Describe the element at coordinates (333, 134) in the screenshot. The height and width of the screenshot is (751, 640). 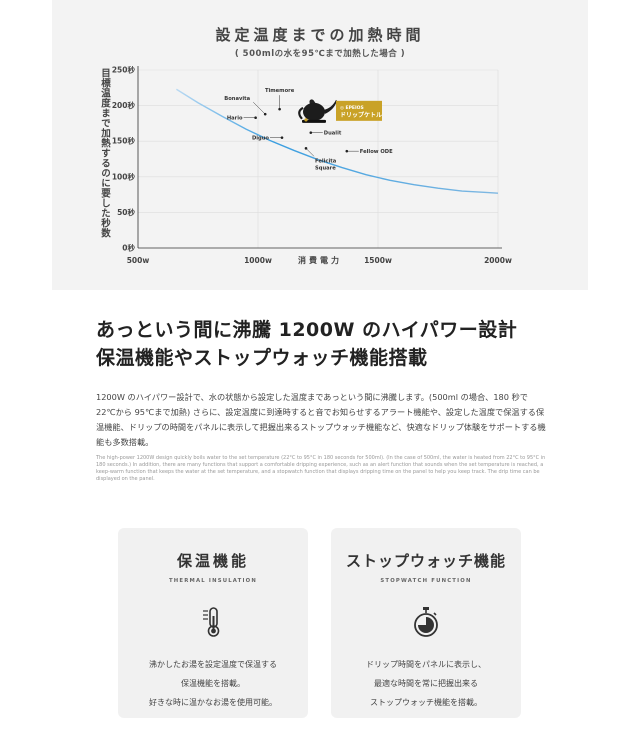
I see `point-label: Dualit` at that location.